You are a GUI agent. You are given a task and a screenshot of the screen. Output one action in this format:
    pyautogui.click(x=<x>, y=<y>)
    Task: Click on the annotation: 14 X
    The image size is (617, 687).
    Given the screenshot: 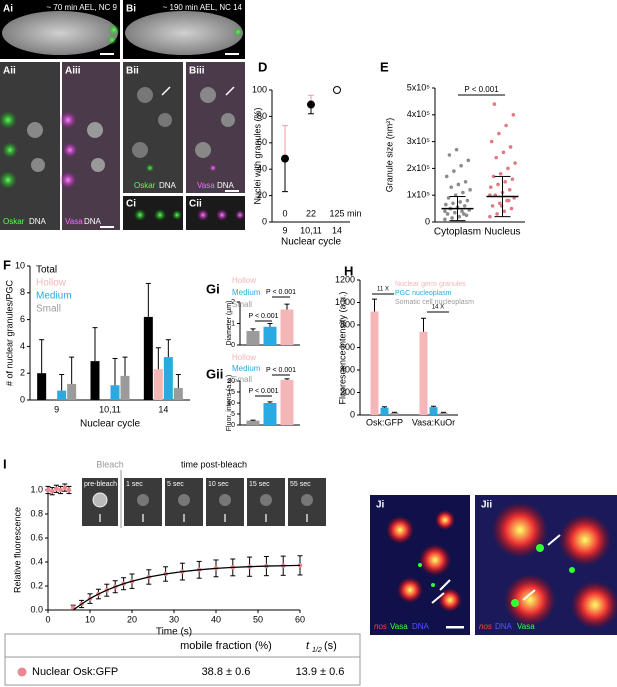 What is the action you would take?
    pyautogui.click(x=438, y=308)
    